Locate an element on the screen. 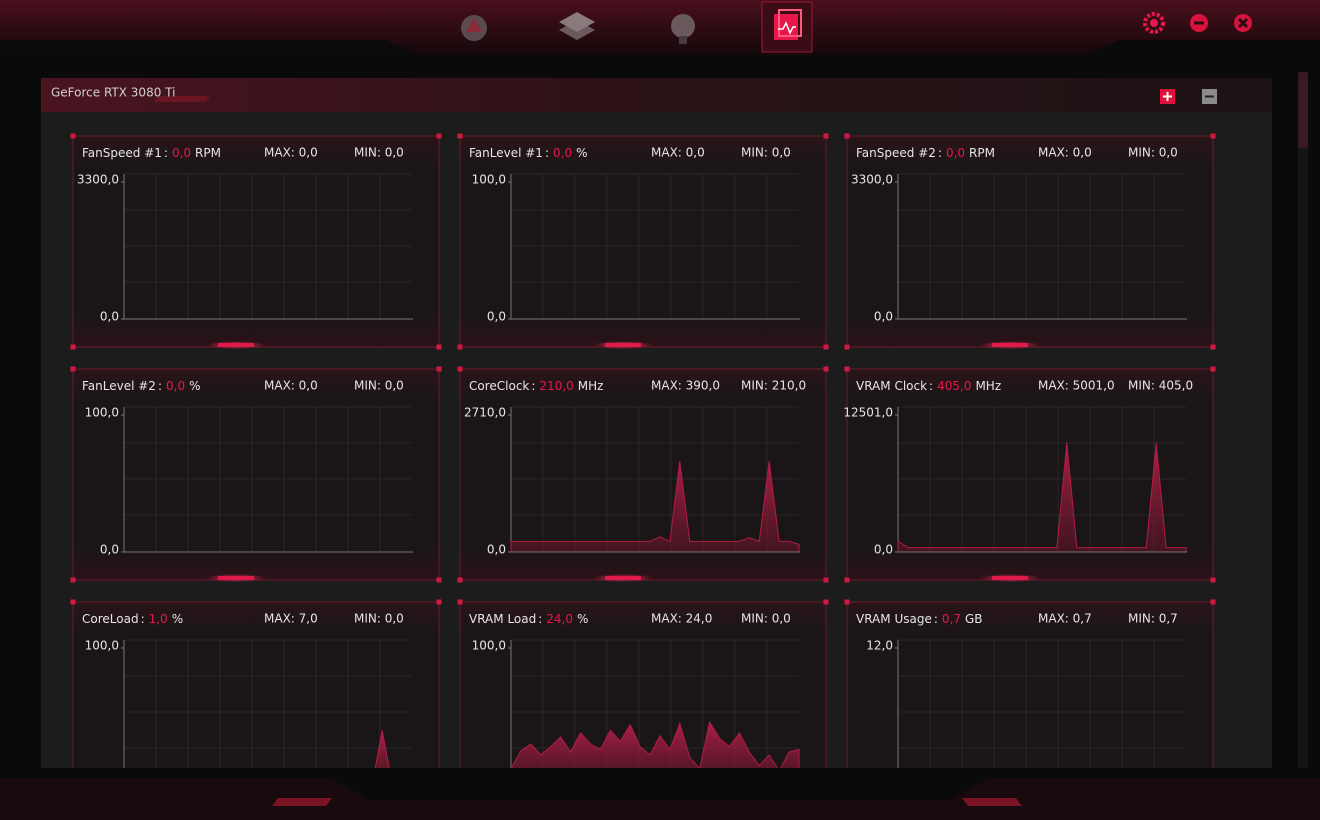 The image size is (1320, 820). card-title: CoreLoad:1,0% is located at coordinates (132, 619).